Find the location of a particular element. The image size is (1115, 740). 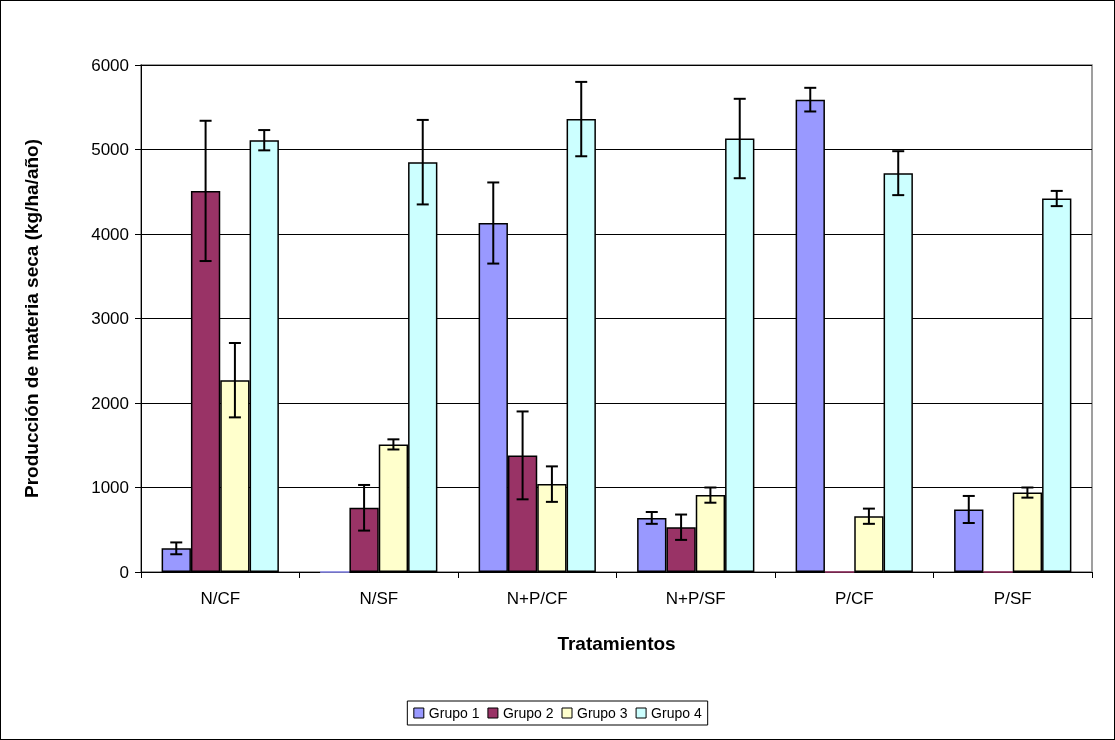

y-tick-label: 3000 is located at coordinates (110, 318).